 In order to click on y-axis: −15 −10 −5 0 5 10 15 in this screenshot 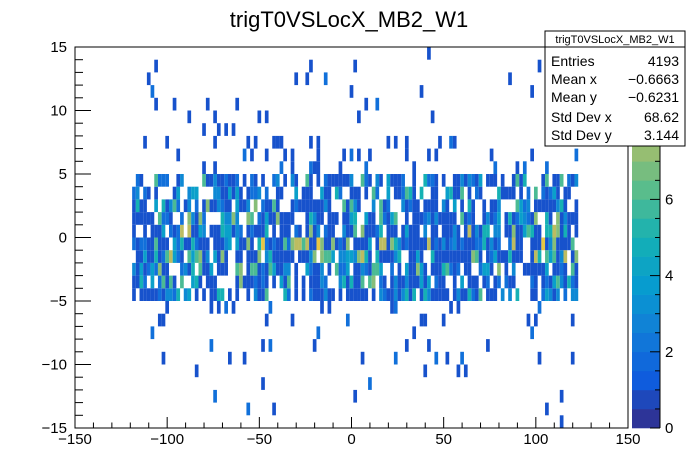, I will do `click(66, 238)`.